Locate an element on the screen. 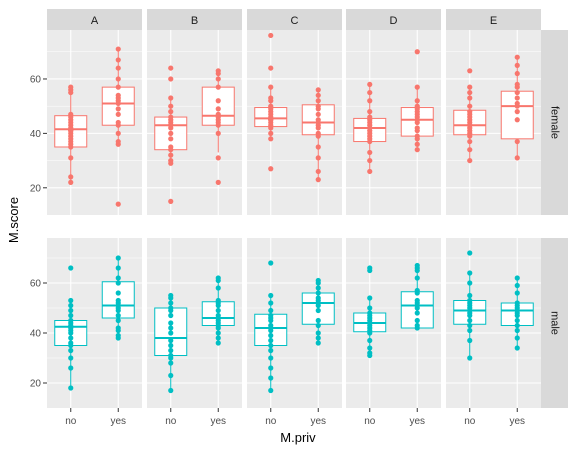 The width and height of the screenshot is (572, 453). col-strip-B is located at coordinates (194, 19).